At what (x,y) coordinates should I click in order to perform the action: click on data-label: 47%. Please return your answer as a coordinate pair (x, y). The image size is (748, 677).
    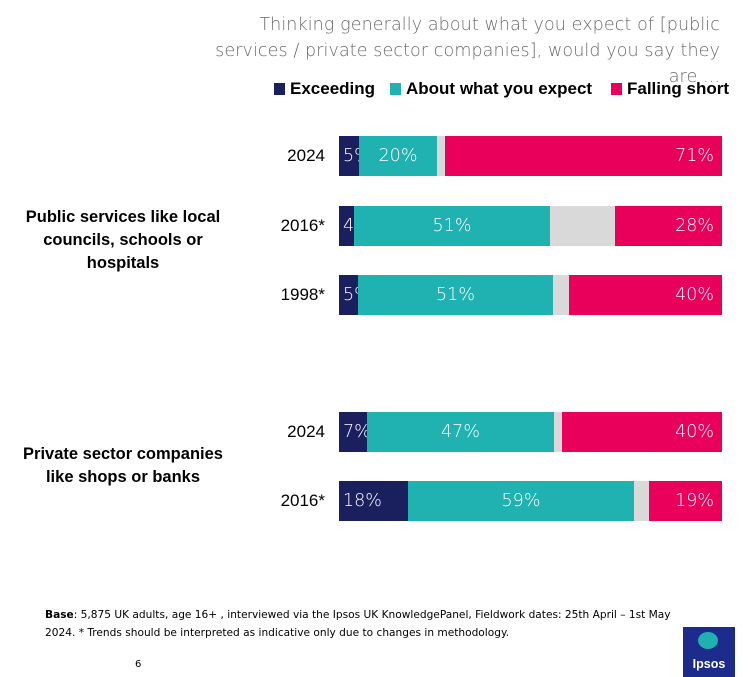
    Looking at the image, I should click on (460, 432).